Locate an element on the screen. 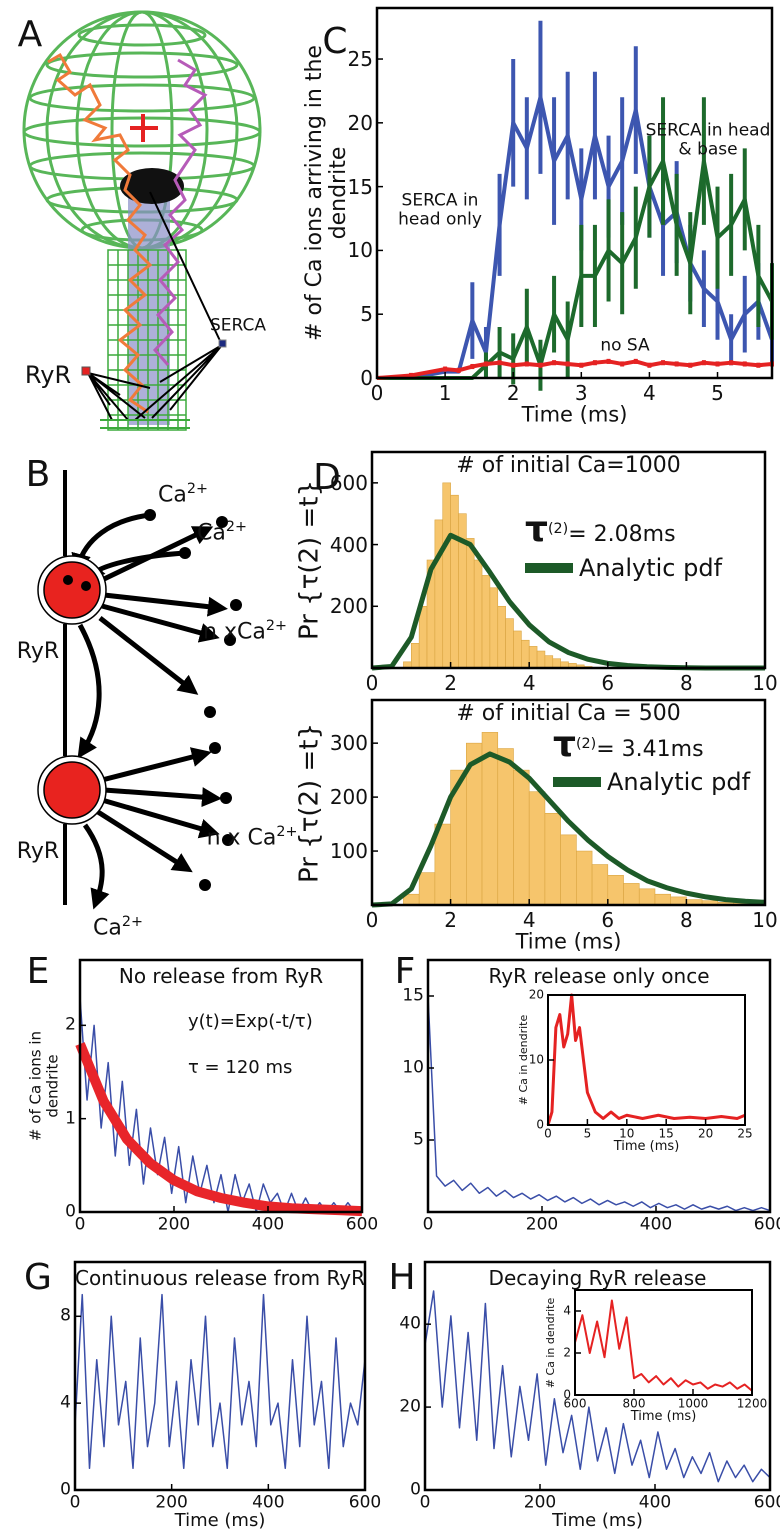 The height and width of the screenshot is (1540, 780). panel-letter: F is located at coordinates (405, 972).